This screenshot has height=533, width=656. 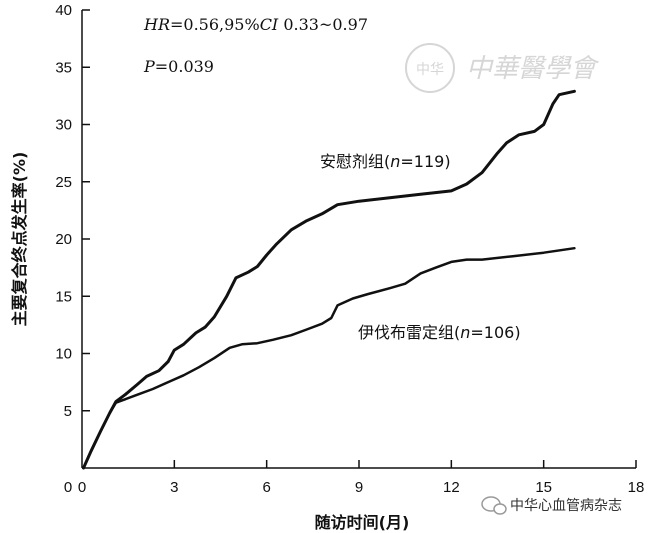 What do you see at coordinates (425, 161) in the screenshot?
I see `series-placebo-n-value: =119)` at bounding box center [425, 161].